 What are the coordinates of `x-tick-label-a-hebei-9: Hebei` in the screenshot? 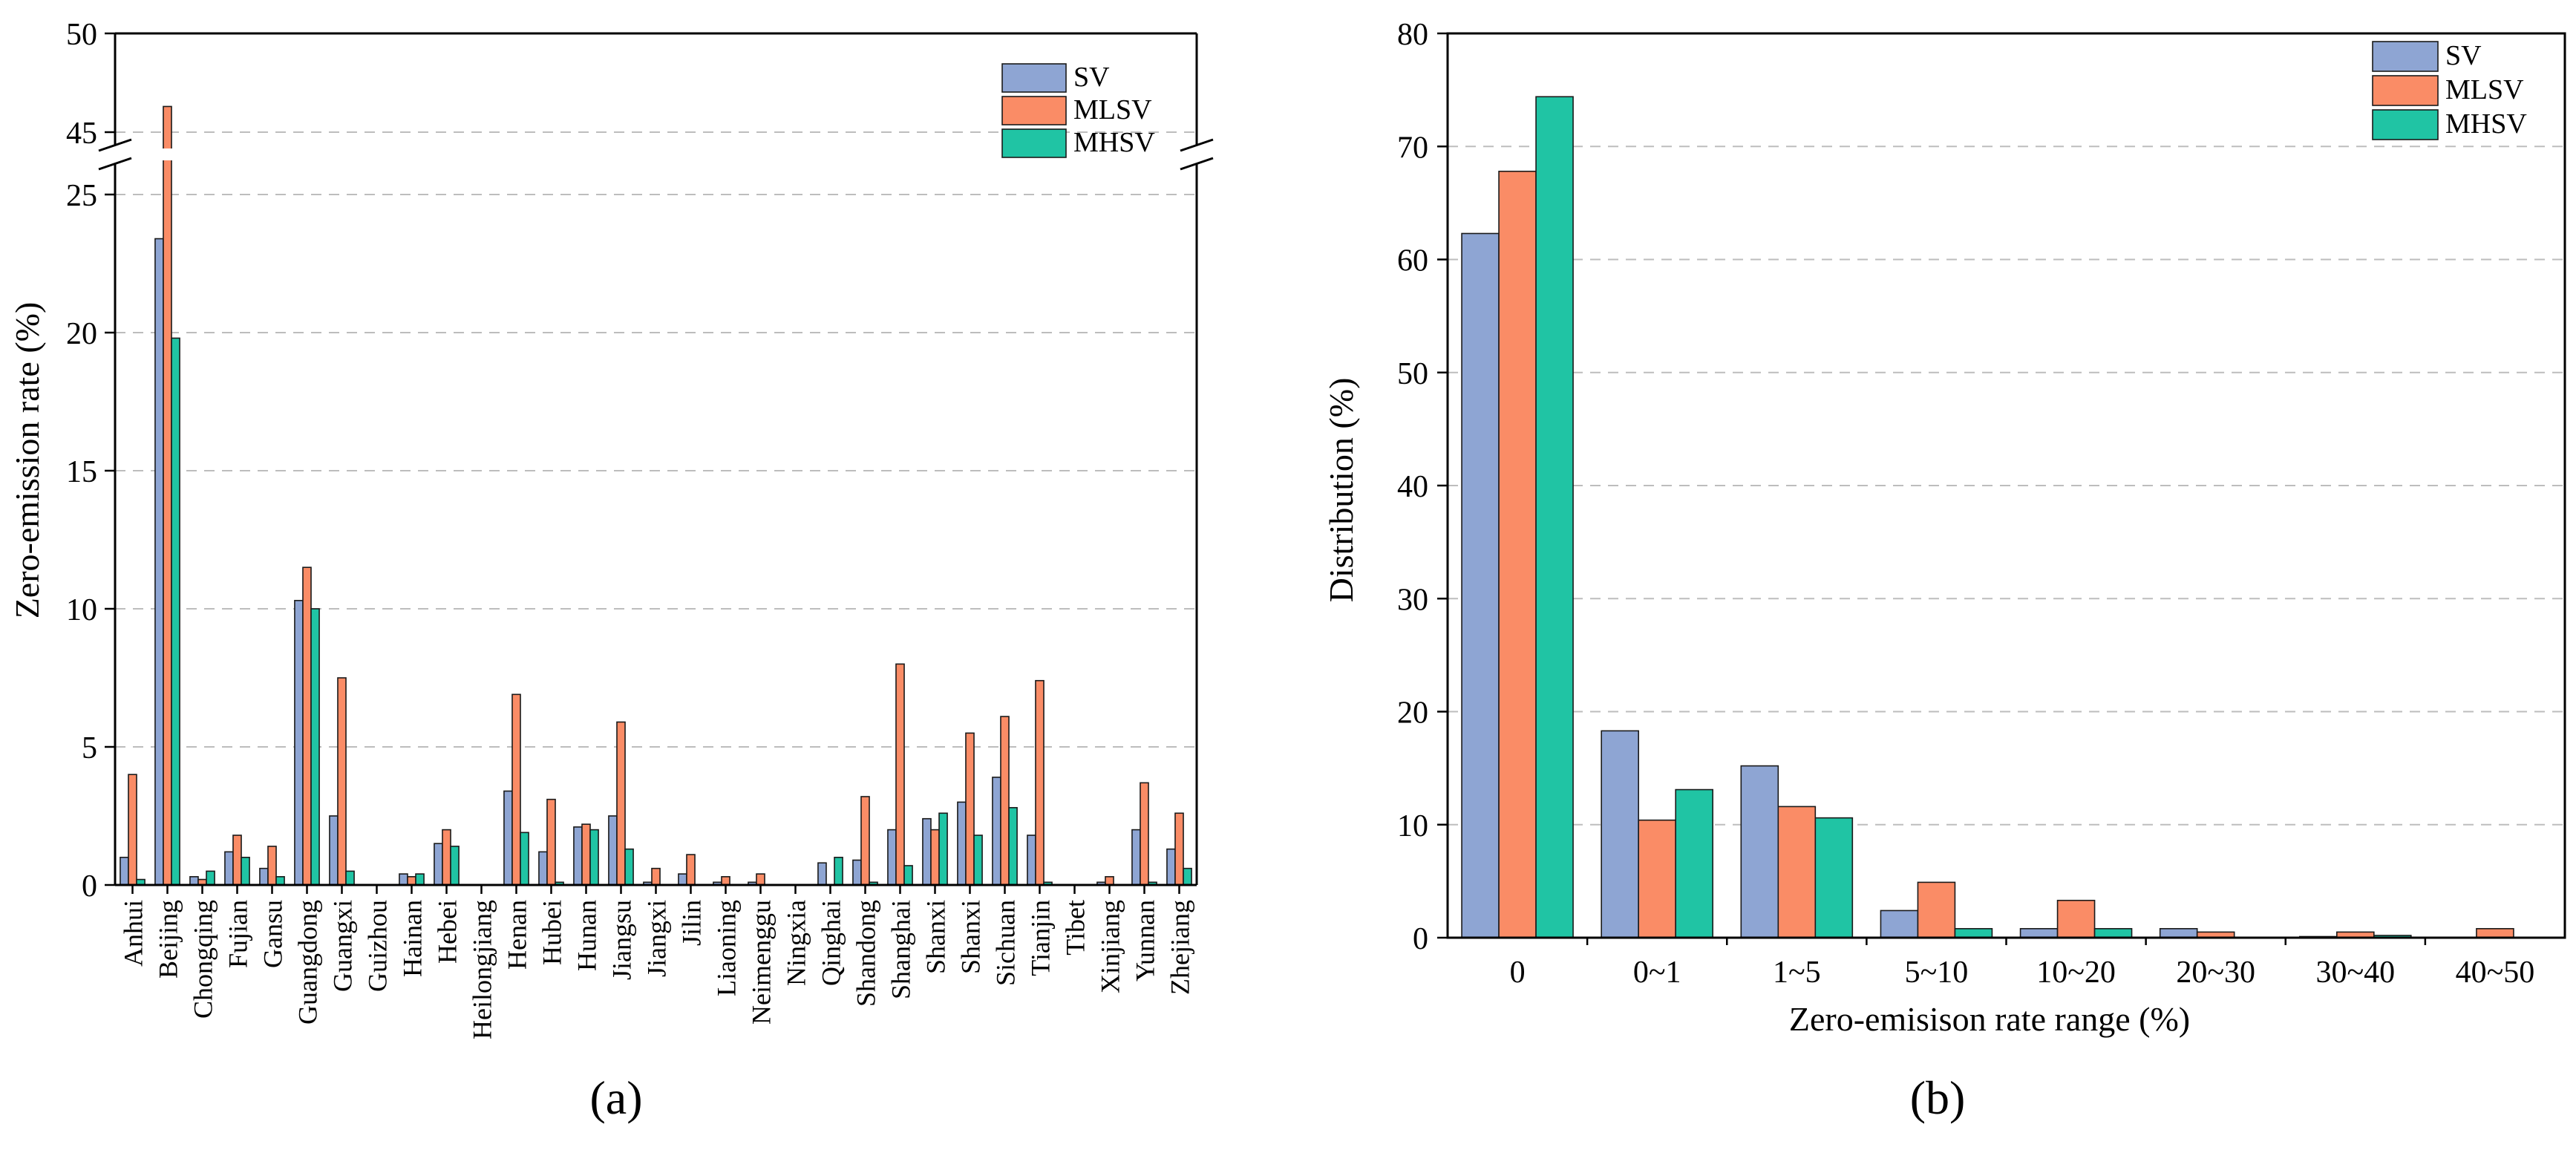 It's located at (447, 932).